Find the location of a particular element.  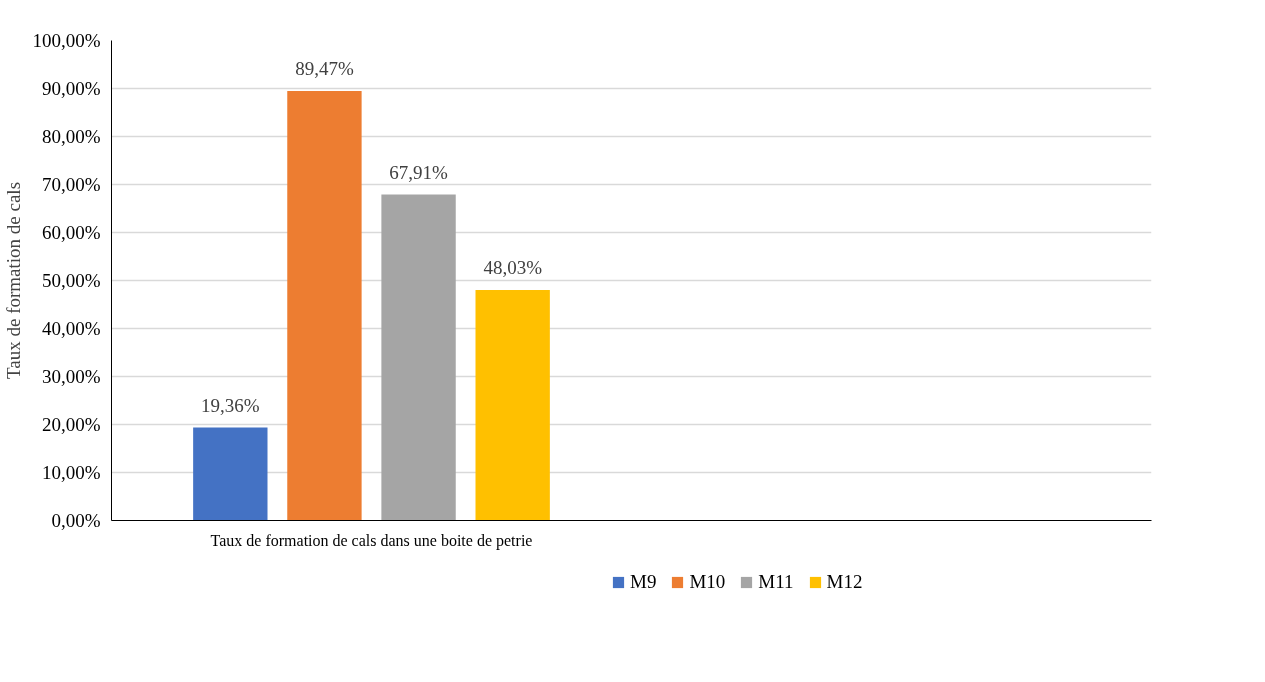

y-tick-label: 20,00% is located at coordinates (71, 424).